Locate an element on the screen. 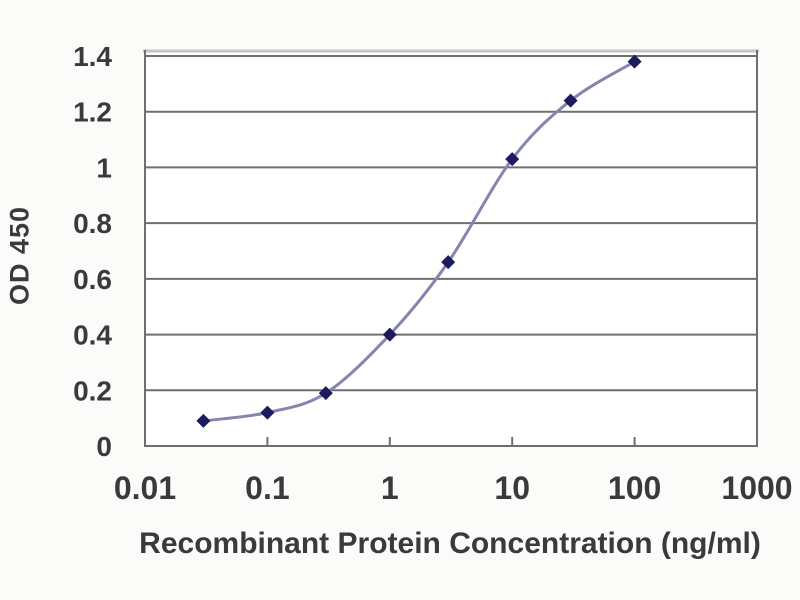 The width and height of the screenshot is (800, 600). y-tick-label: 1 is located at coordinates (104, 167).